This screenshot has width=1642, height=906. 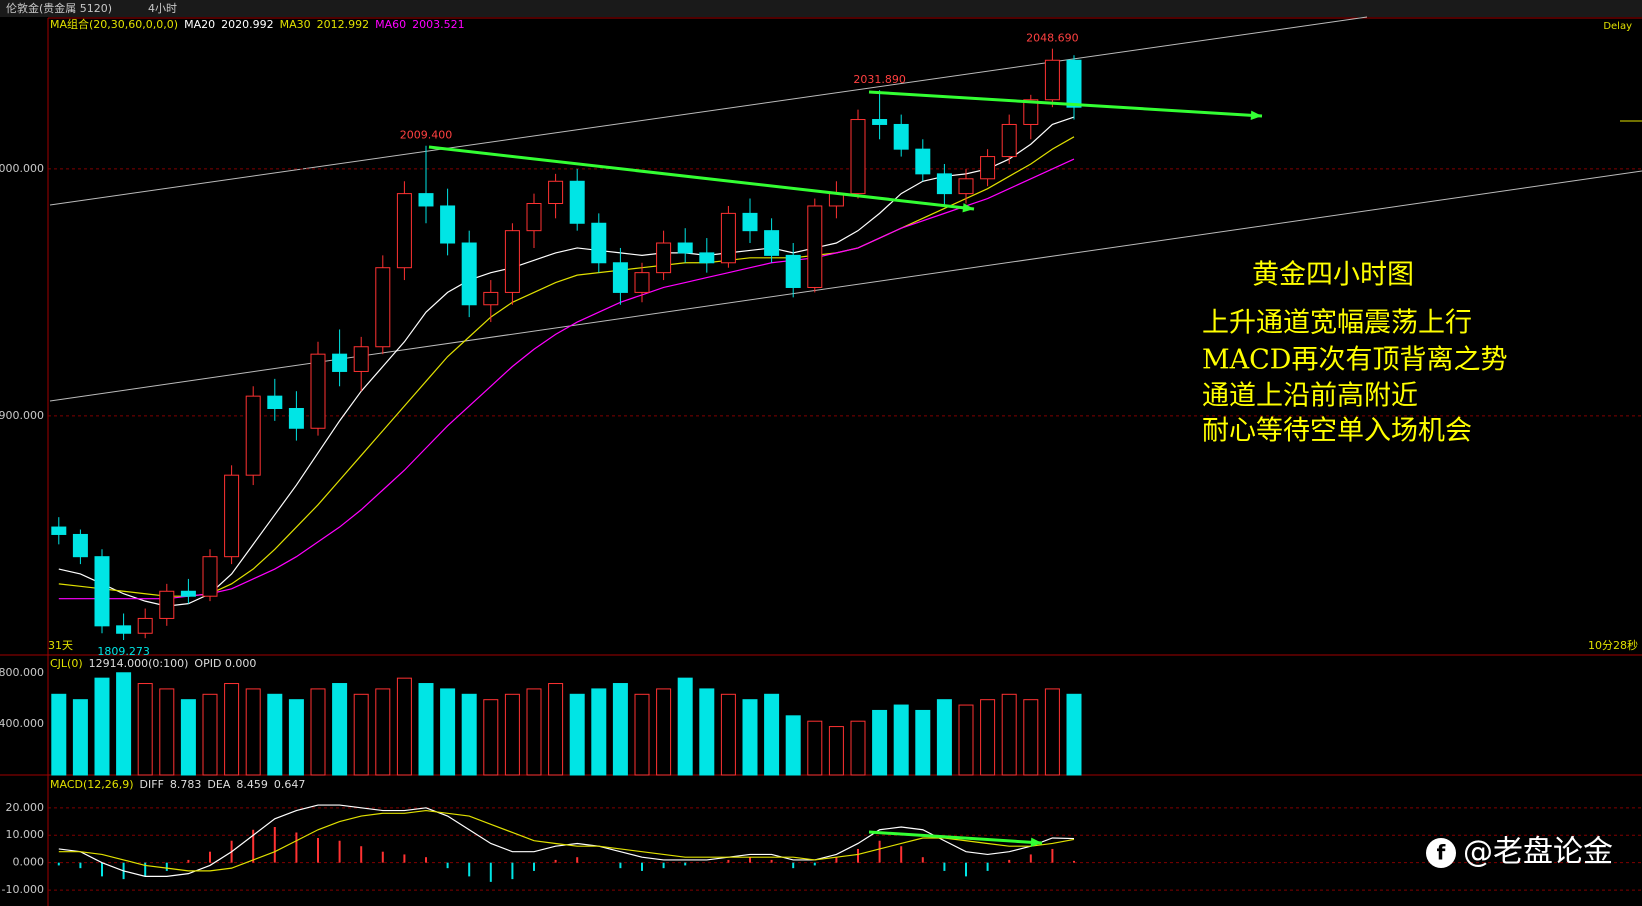 I want to click on price-annotation: 2048.690, so click(x=1052, y=38).